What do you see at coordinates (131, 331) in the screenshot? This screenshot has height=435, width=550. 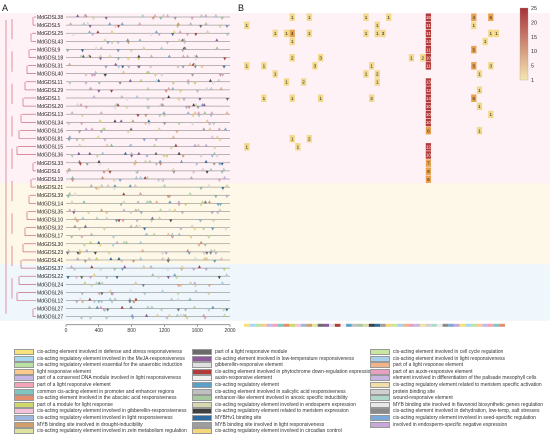 I see `axis-tick-label: 800` at bounding box center [131, 331].